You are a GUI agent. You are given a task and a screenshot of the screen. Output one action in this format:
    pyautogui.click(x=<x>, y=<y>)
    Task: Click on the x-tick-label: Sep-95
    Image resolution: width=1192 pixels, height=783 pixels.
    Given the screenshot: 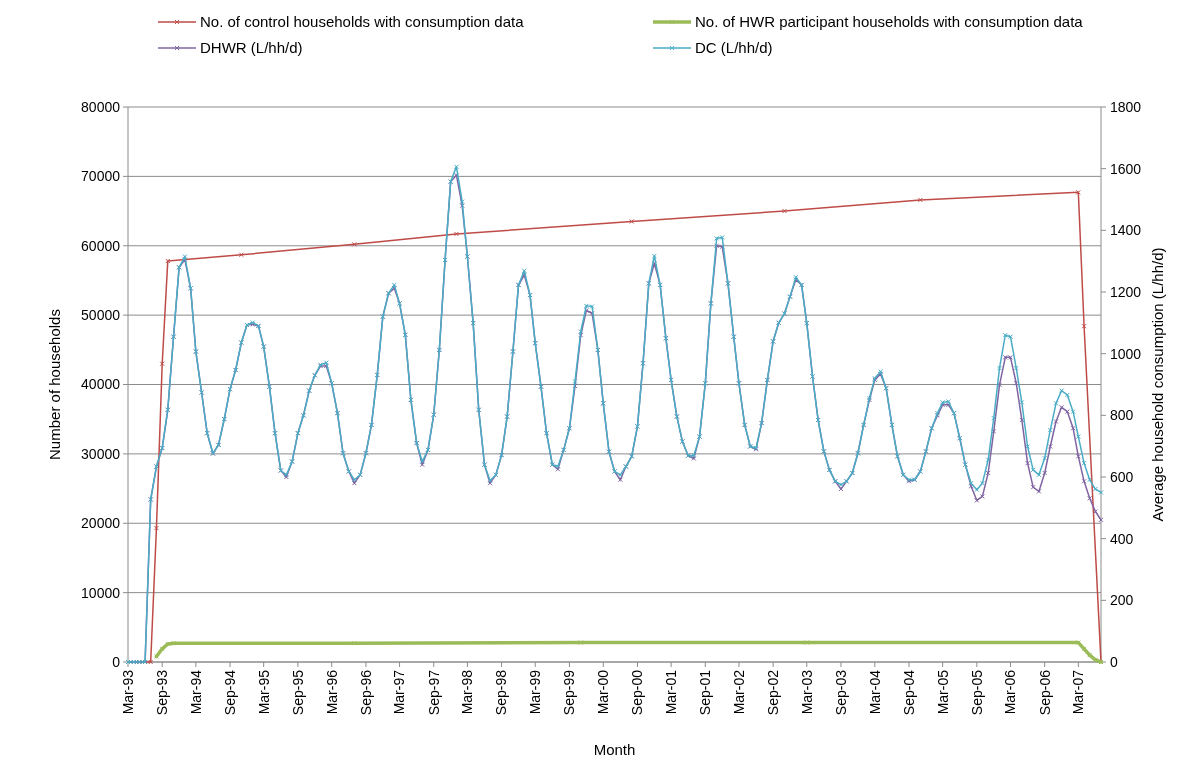 What is the action you would take?
    pyautogui.click(x=297, y=692)
    